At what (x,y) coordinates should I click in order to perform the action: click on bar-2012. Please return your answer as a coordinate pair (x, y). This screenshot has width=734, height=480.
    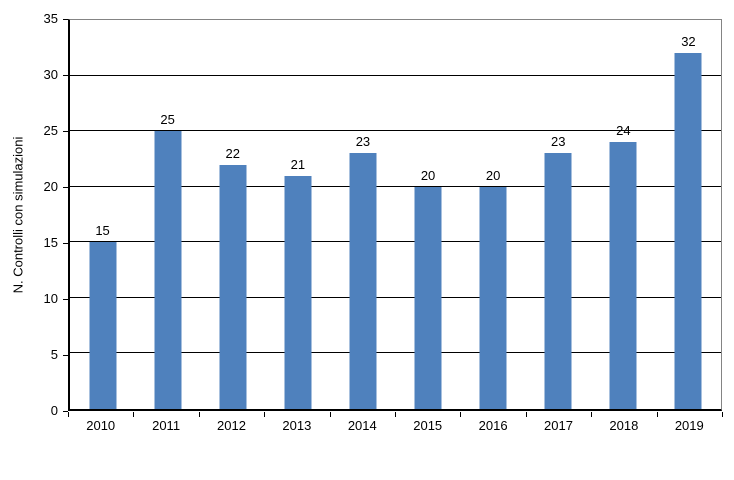
    Looking at the image, I should click on (233, 286).